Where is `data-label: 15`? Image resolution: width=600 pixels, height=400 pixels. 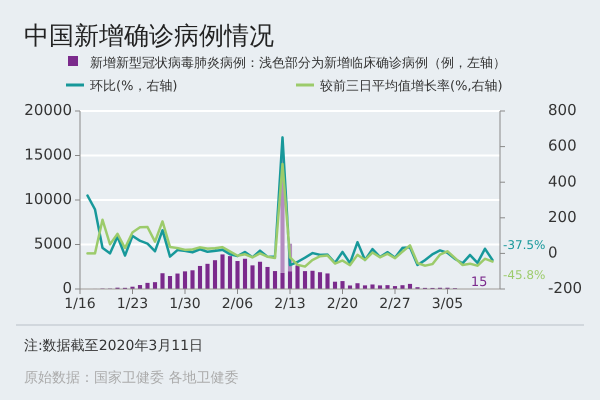
data-label: 15 is located at coordinates (479, 282).